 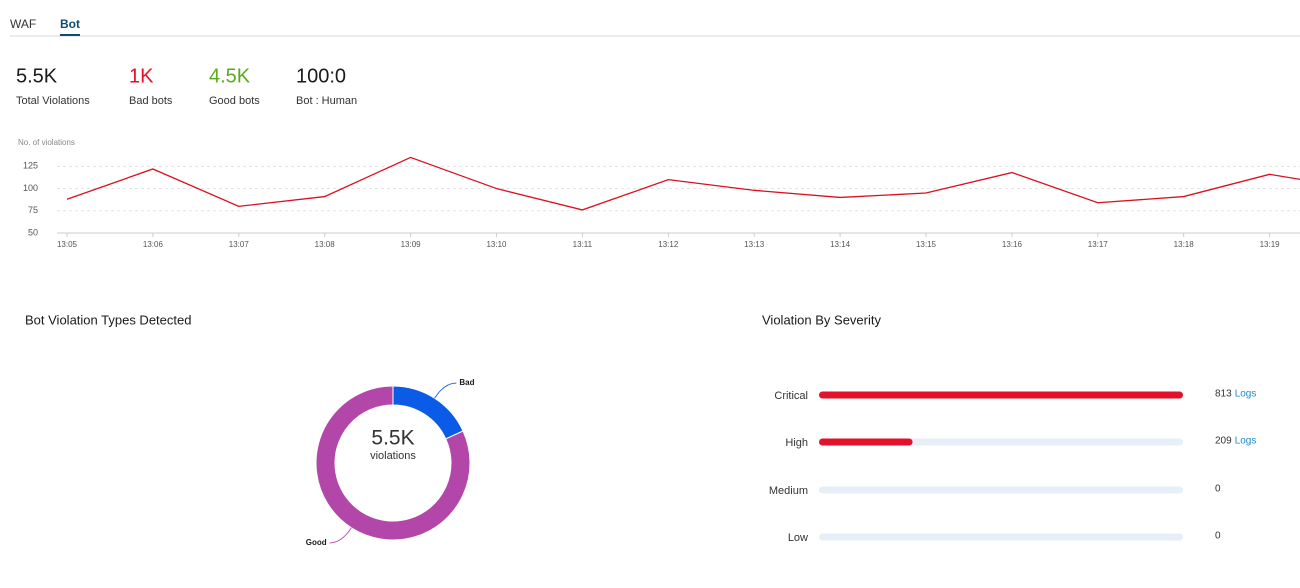 I want to click on segment-label: Bad, so click(x=466, y=382).